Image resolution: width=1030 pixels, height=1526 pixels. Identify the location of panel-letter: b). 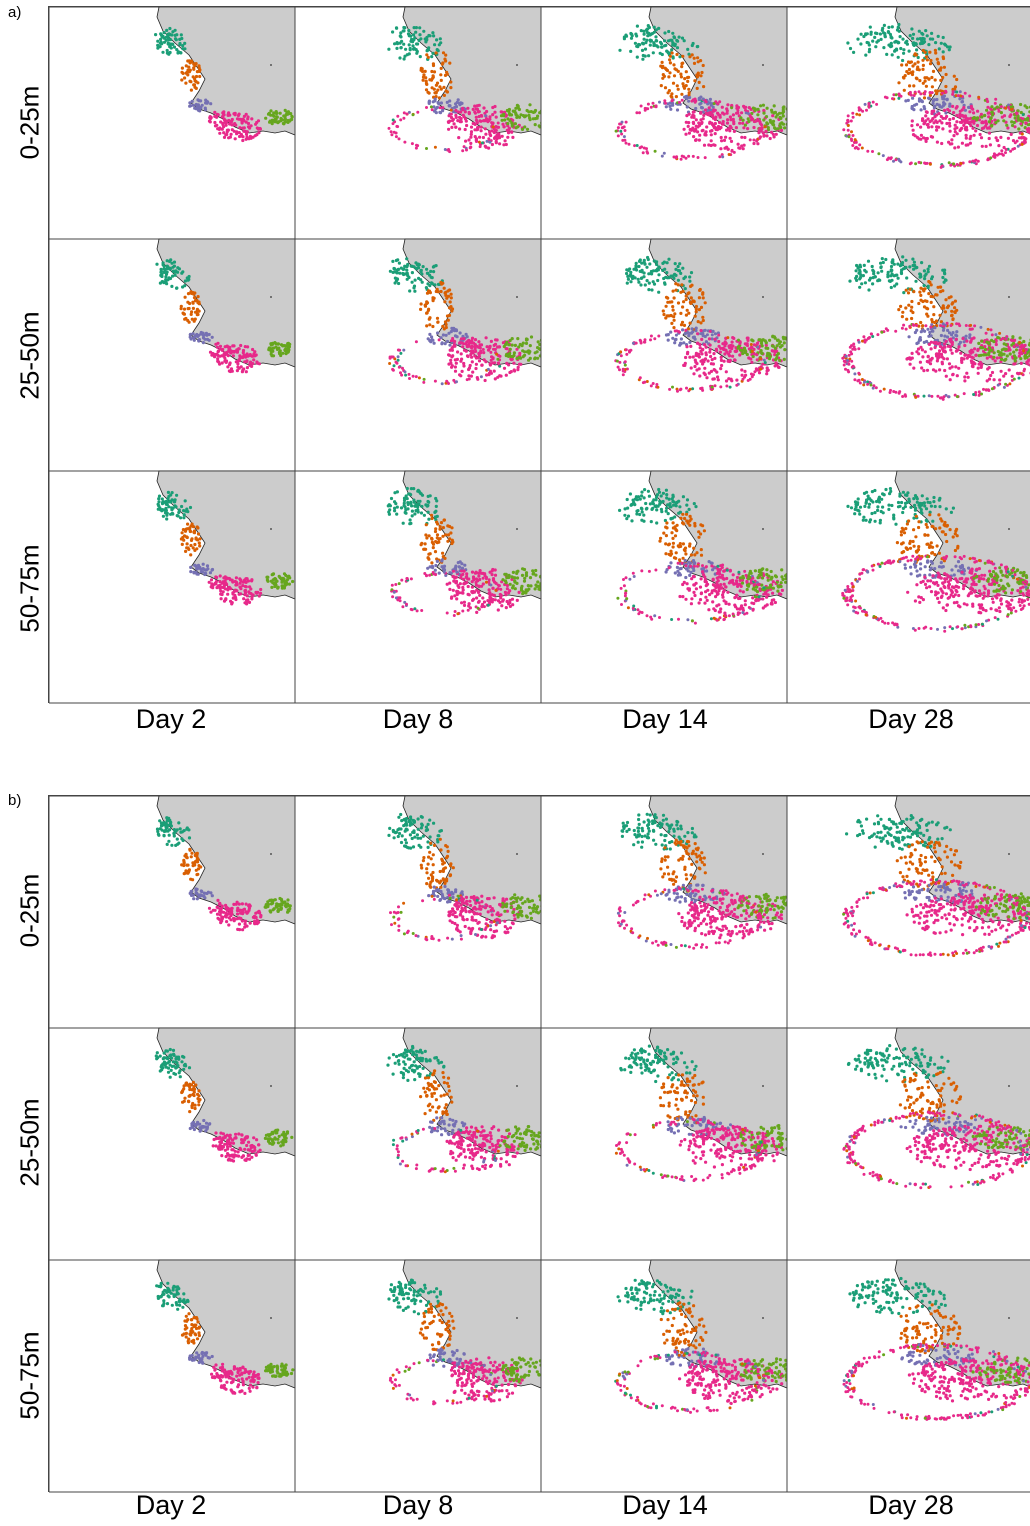
(15, 800).